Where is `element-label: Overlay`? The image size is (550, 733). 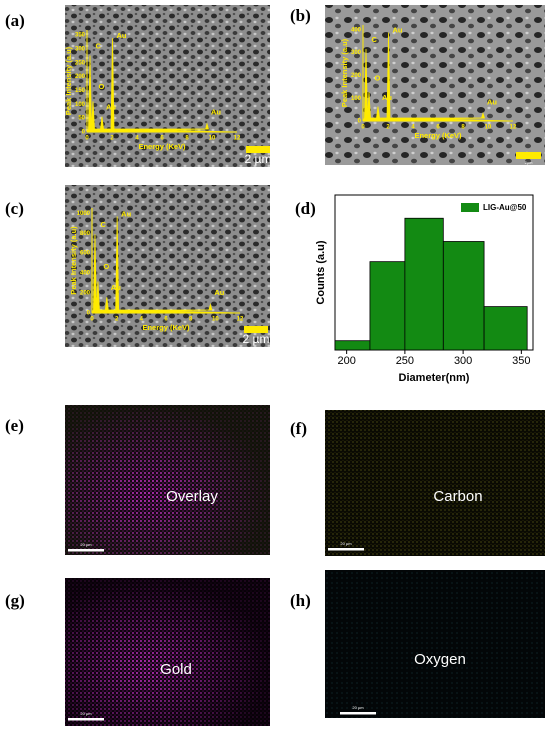 element-label: Overlay is located at coordinates (192, 496).